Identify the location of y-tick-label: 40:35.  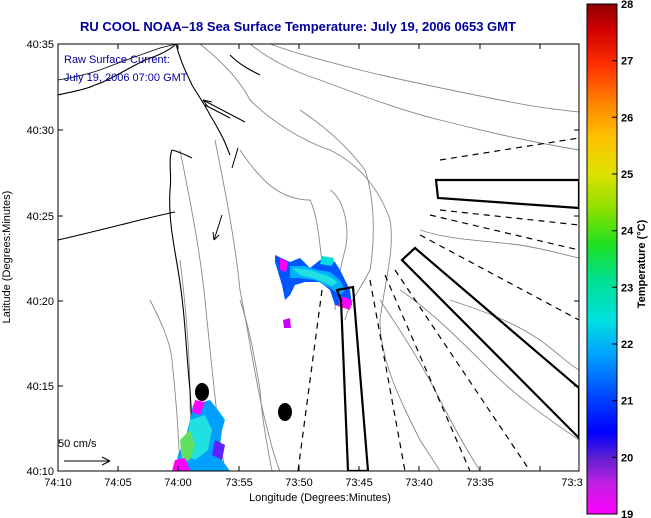
(40, 45).